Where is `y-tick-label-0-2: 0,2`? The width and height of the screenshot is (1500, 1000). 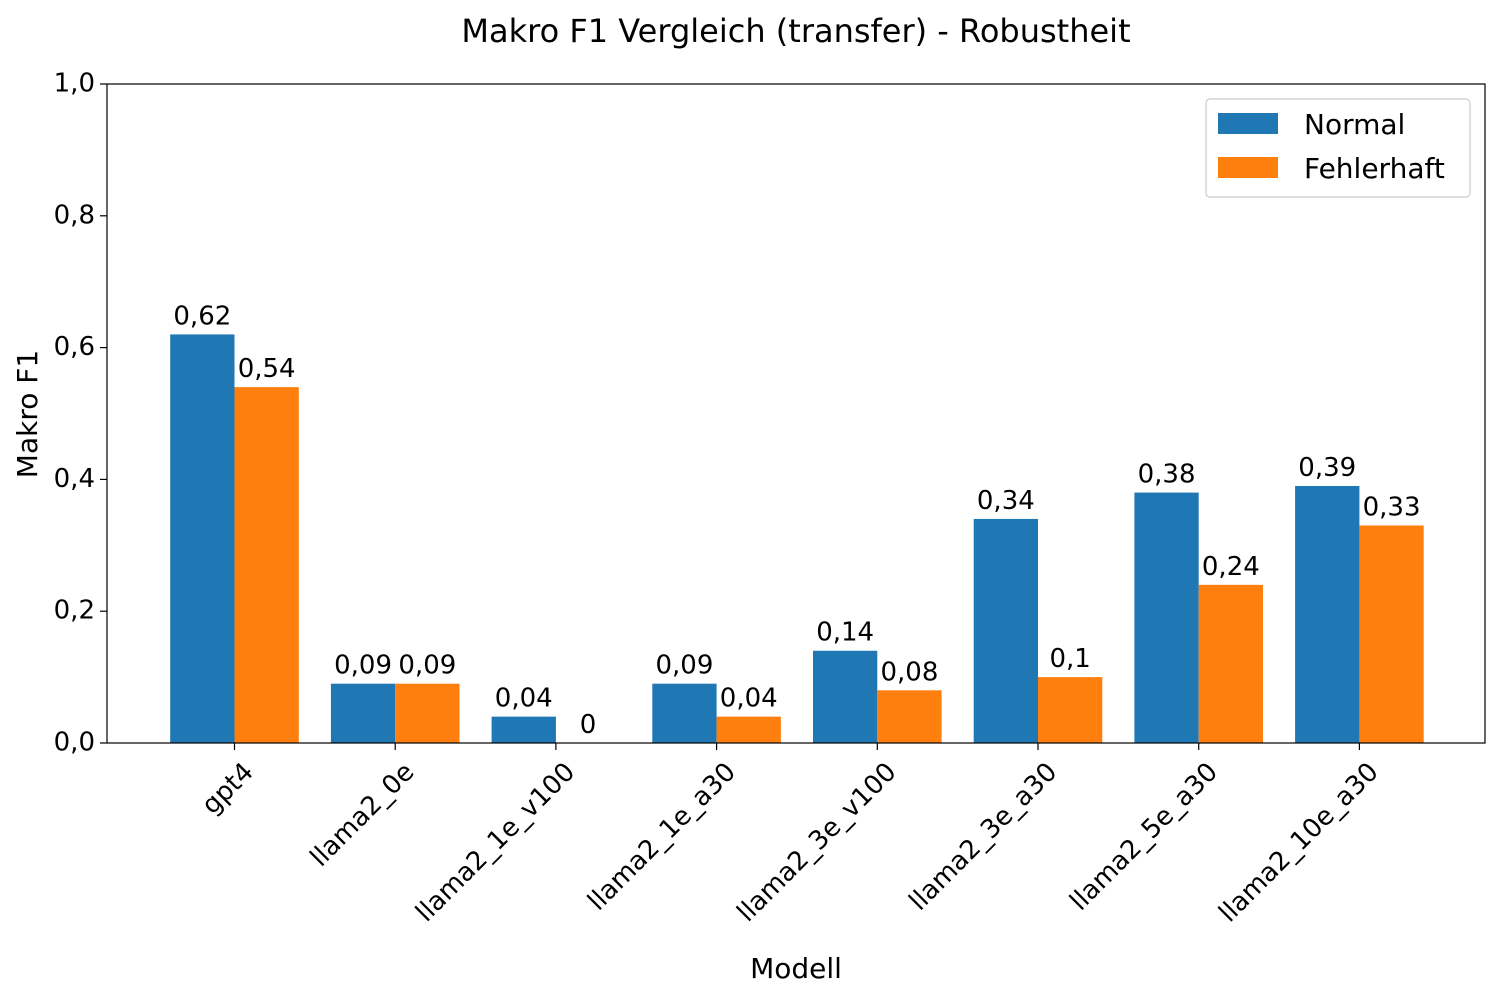
y-tick-label-0-2: 0,2 is located at coordinates (74, 611).